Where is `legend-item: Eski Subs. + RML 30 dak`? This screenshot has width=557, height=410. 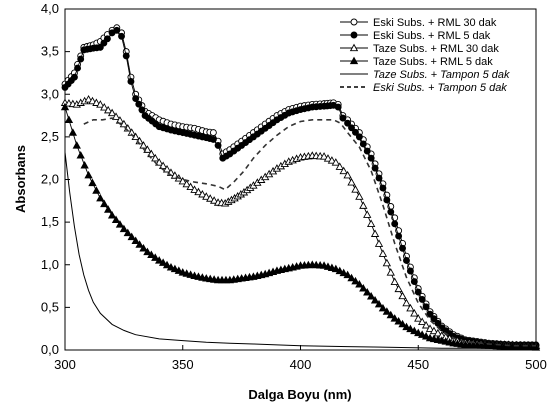
legend-item: Eski Subs. + RML 30 dak is located at coordinates (418, 23).